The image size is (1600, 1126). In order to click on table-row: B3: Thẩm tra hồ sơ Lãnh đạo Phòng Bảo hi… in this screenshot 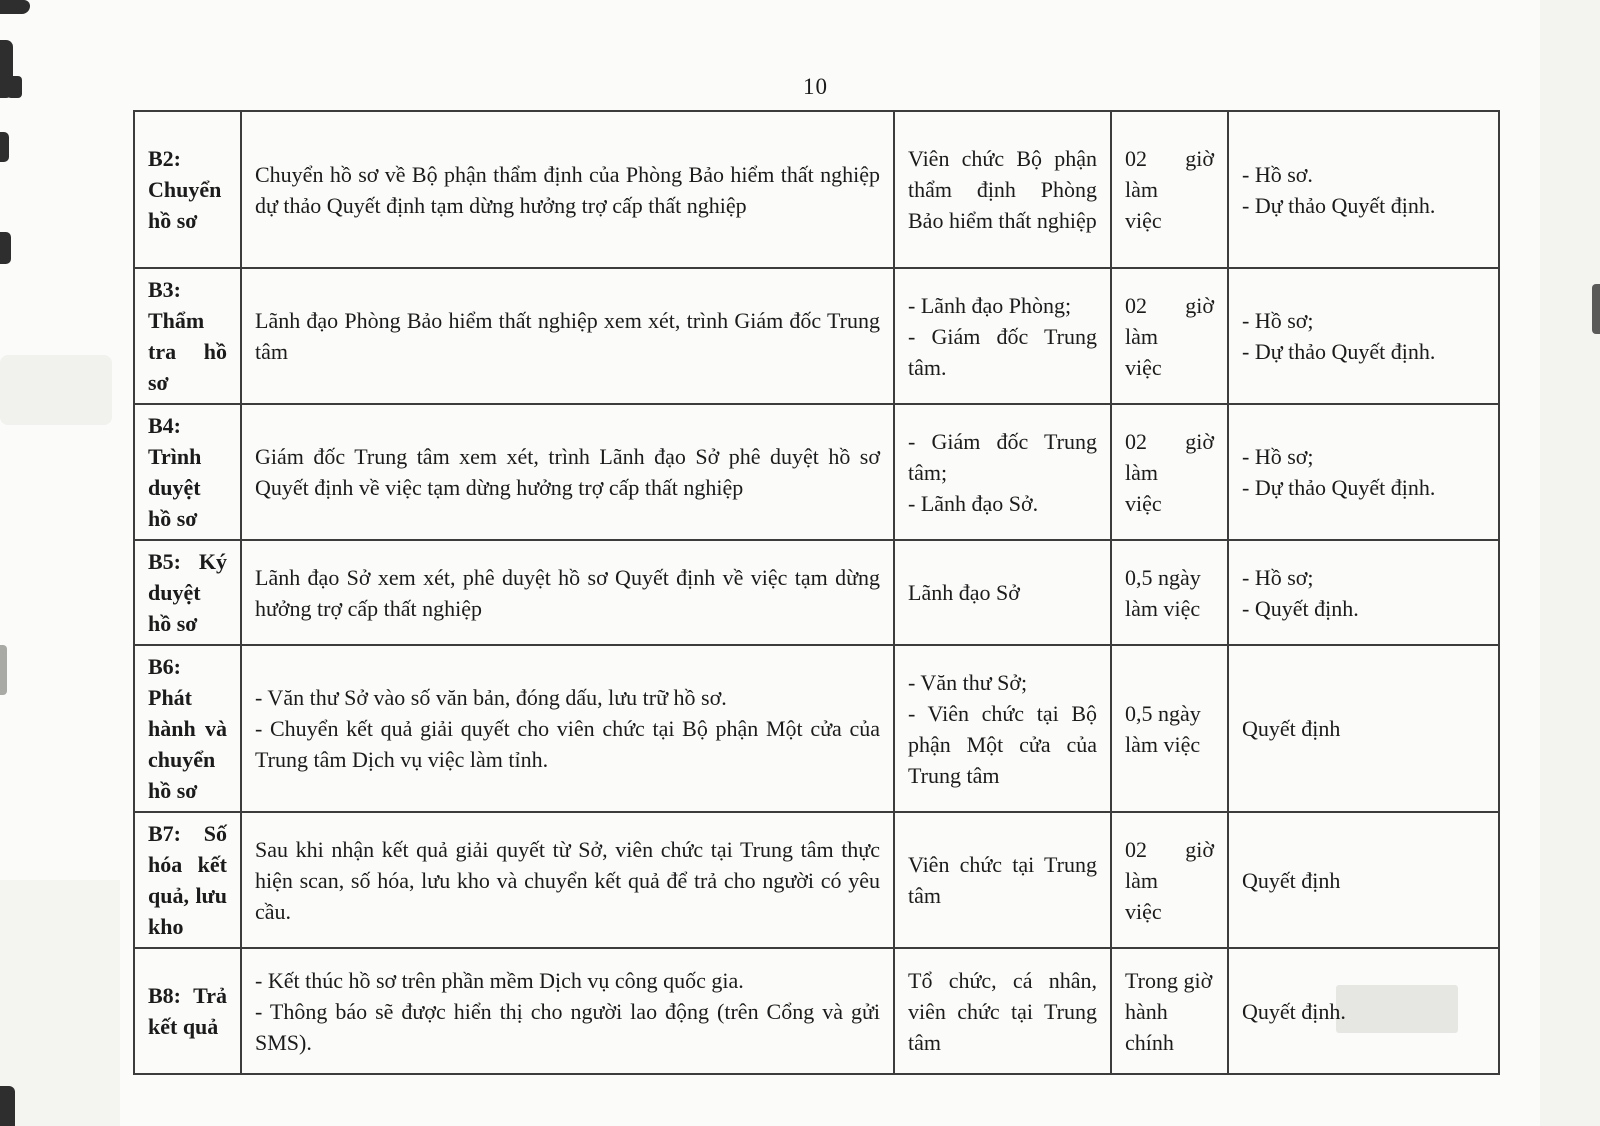, I will do `click(816, 336)`.